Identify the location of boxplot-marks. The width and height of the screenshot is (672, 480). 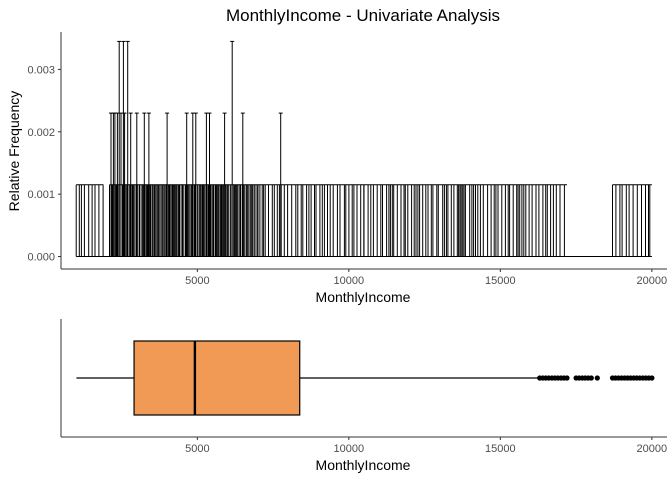
(365, 378).